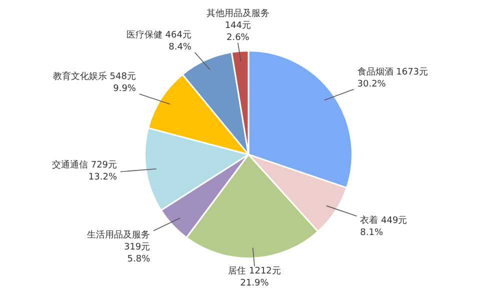 The image size is (496, 308). What do you see at coordinates (254, 276) in the screenshot?
I see `slice-label: 居住 1212元 21.9%` at bounding box center [254, 276].